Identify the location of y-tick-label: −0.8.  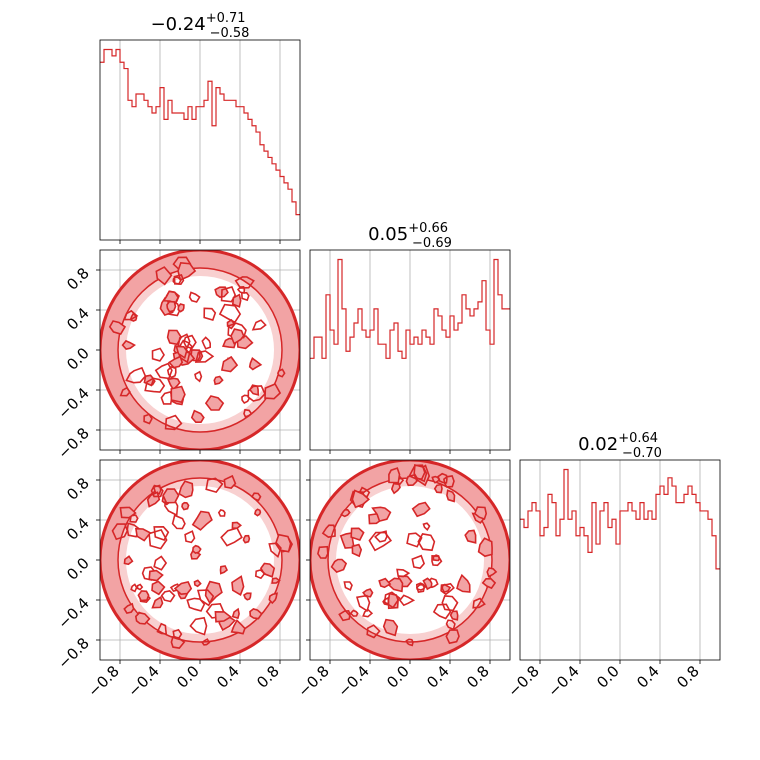
(73, 653).